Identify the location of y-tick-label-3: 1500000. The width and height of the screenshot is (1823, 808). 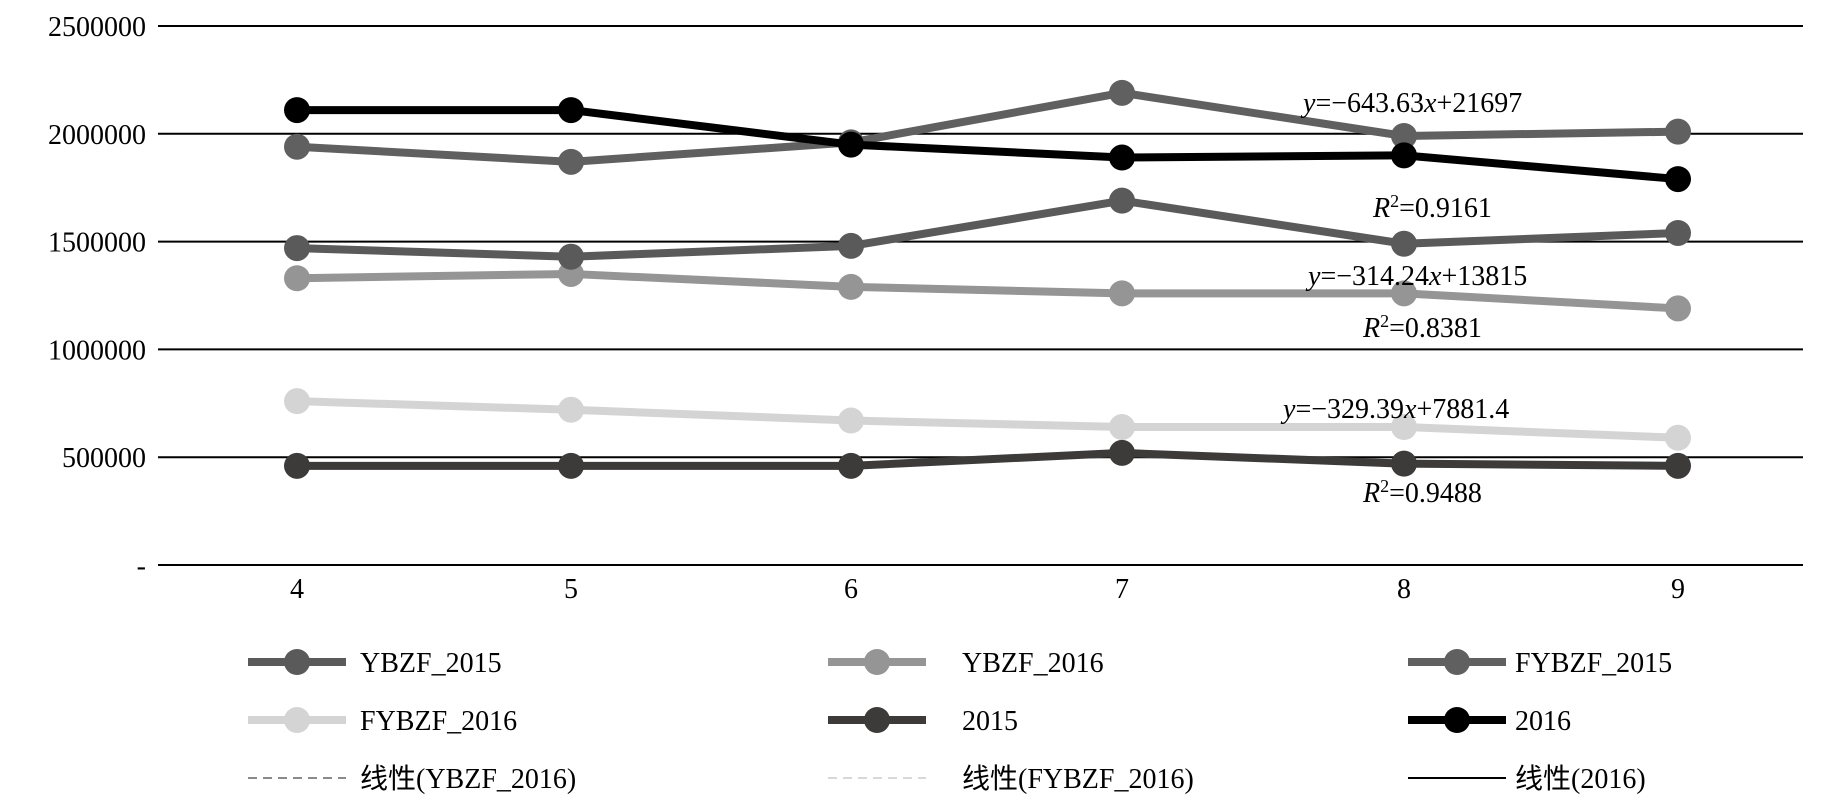
(97, 243).